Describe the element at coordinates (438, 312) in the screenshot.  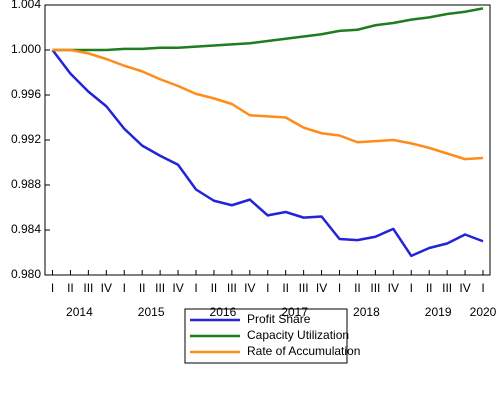
I see `year-label: 2019` at that location.